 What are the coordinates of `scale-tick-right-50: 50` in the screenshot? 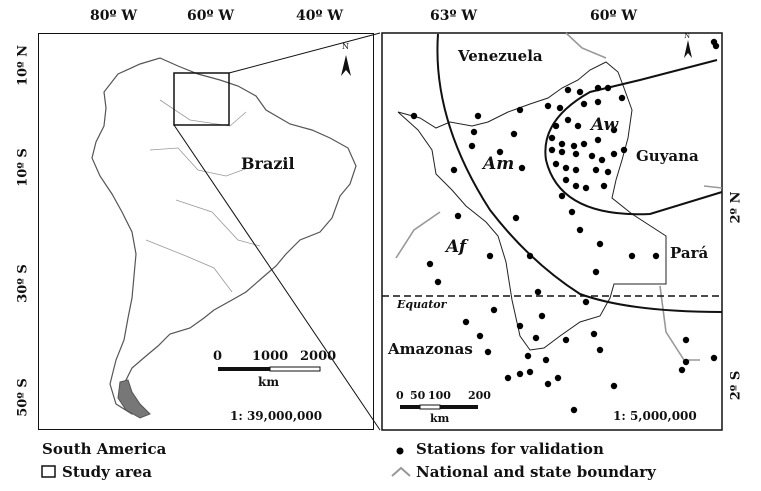 It's located at (418, 395).